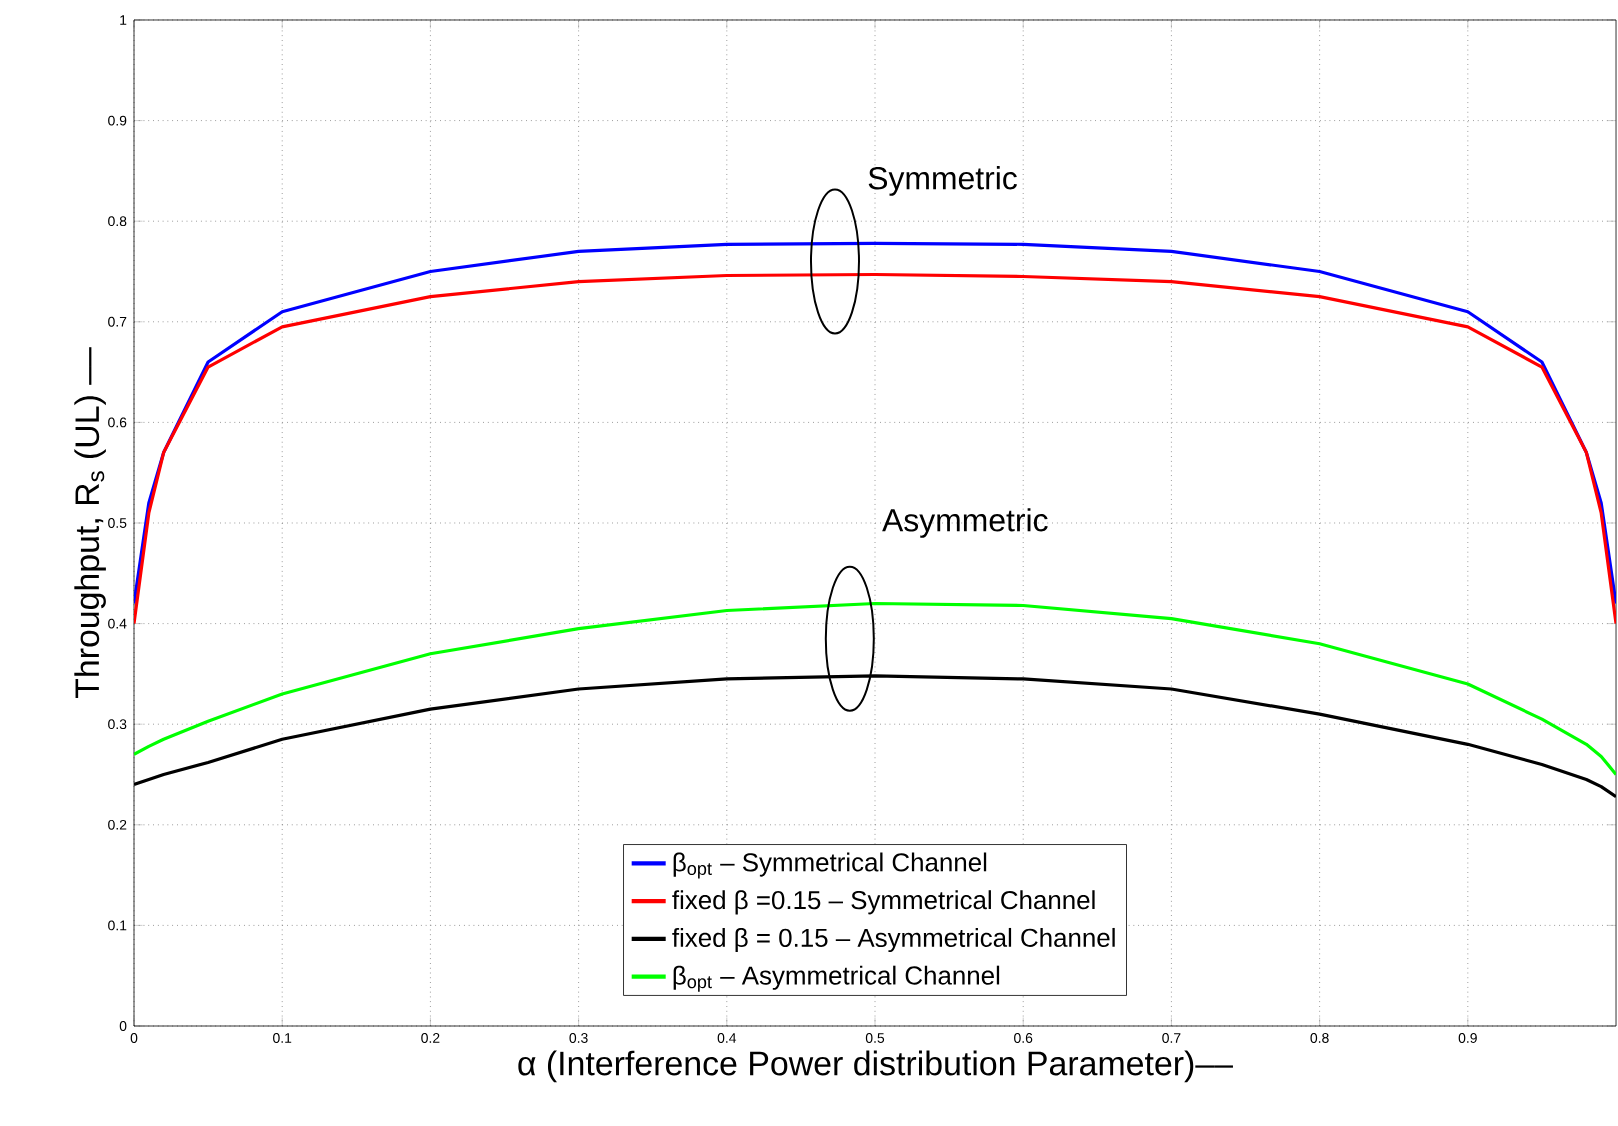  What do you see at coordinates (883, 902) in the screenshot?
I see `legend-label: fixed β =0.15 – Symmetrical Channel` at bounding box center [883, 902].